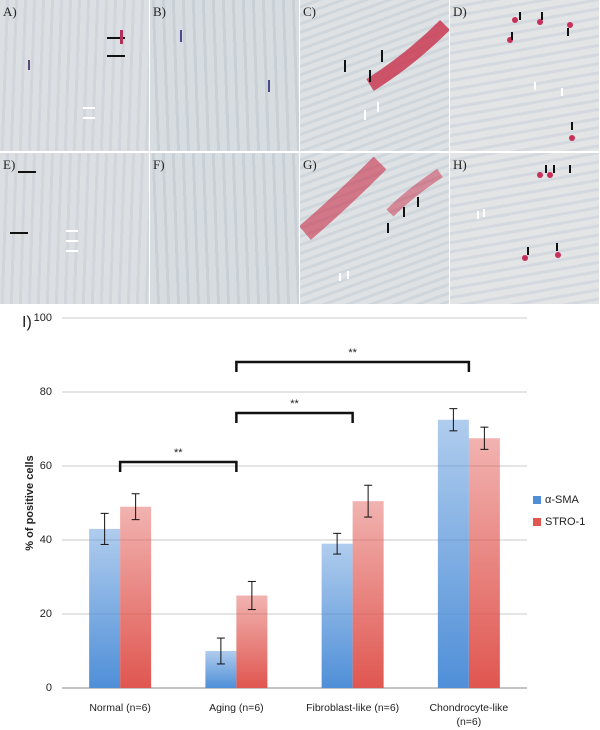 This screenshot has height=730, width=600. Describe the element at coordinates (310, 164) in the screenshot. I see `panel-label: G)` at that location.